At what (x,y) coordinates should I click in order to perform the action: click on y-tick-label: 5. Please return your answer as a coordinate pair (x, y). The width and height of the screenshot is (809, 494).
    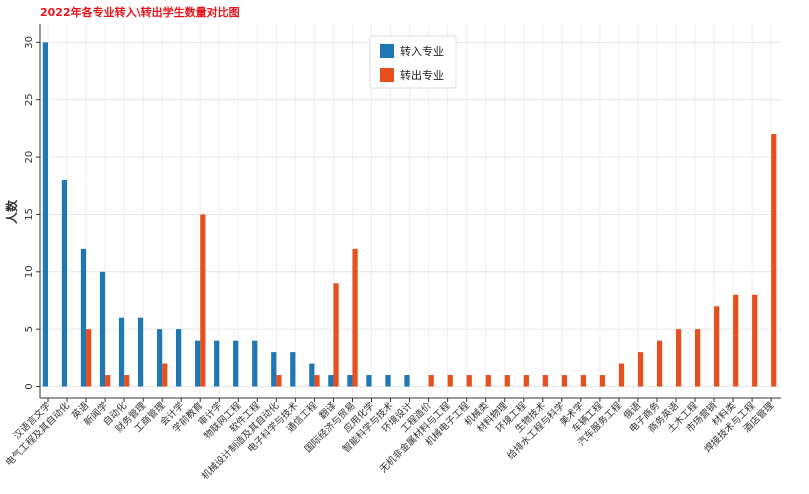
    Looking at the image, I should click on (29, 329).